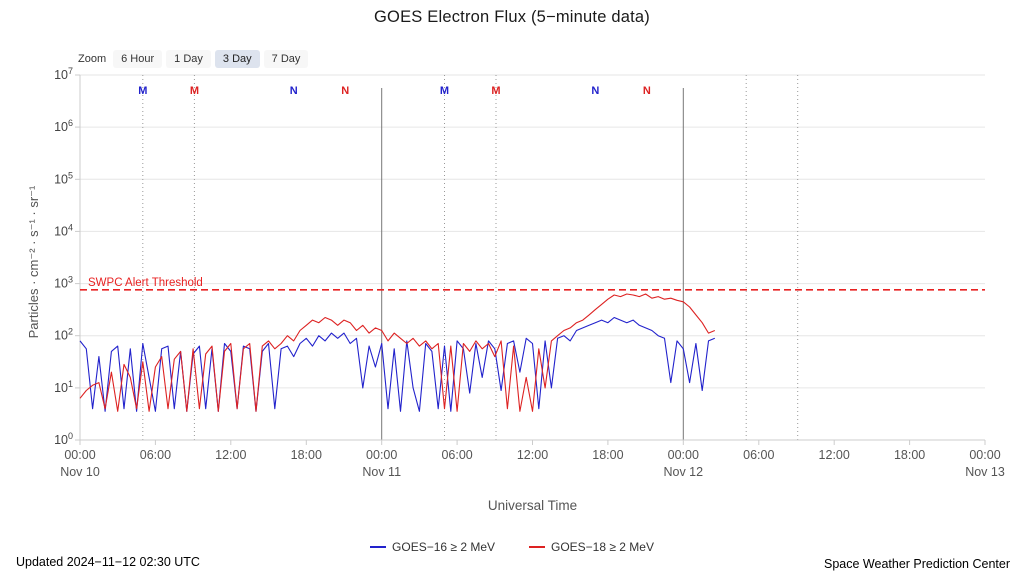 The width and height of the screenshot is (1024, 576). What do you see at coordinates (394, 91) in the screenshot?
I see `satellite-position-markers: MMNNMMNN` at bounding box center [394, 91].